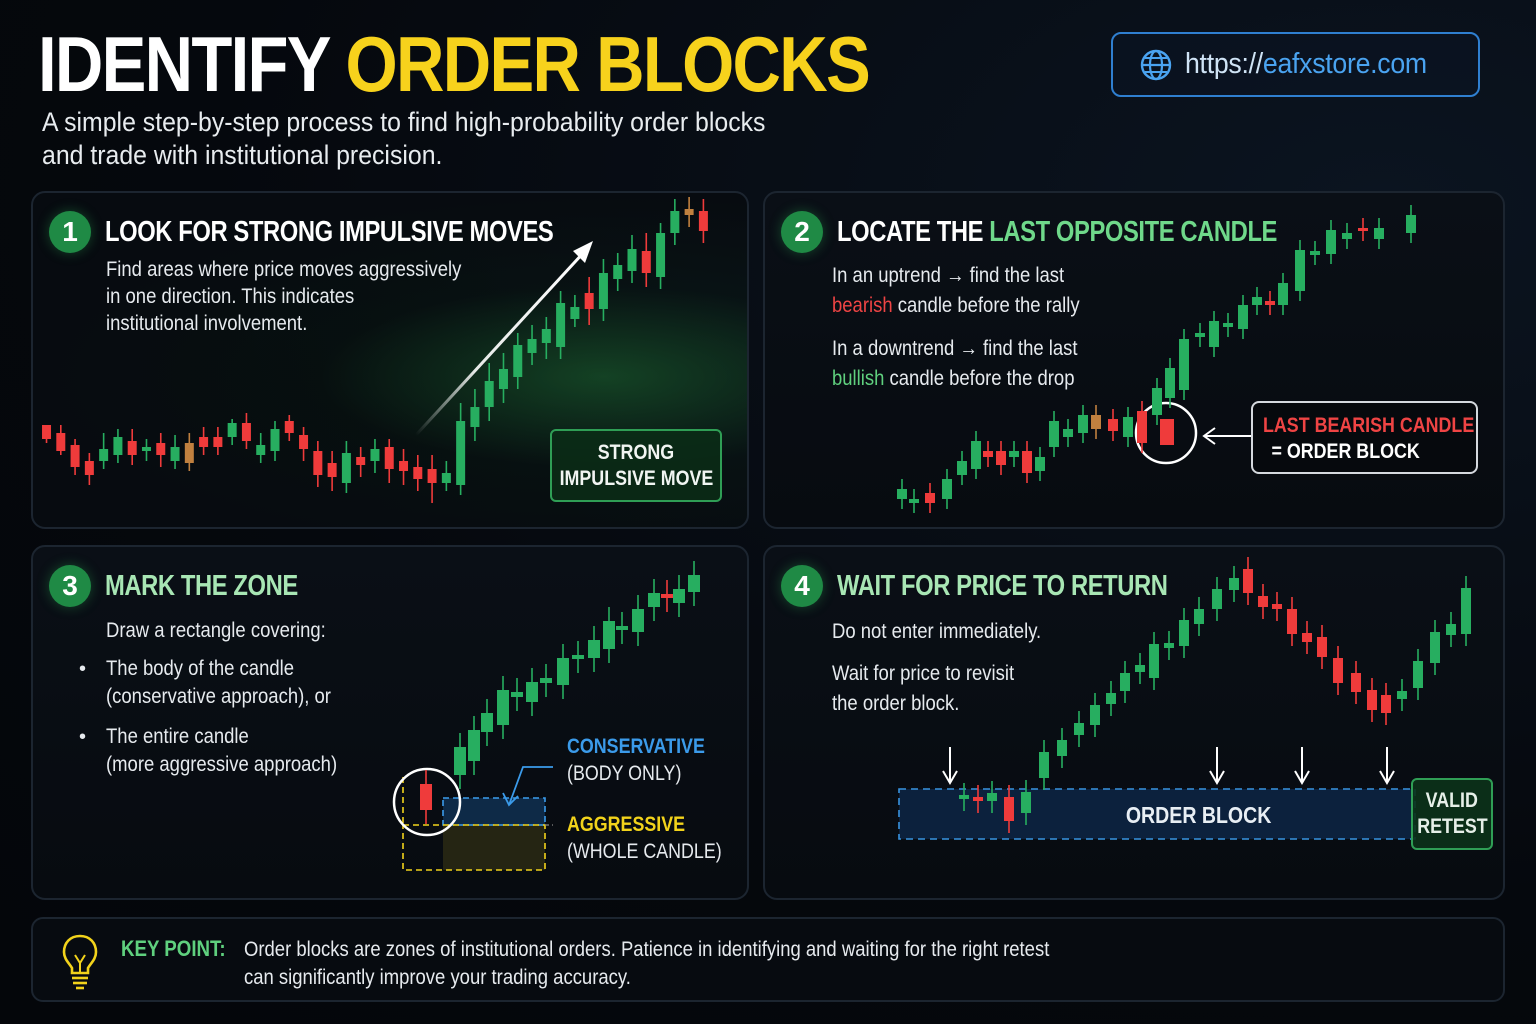 This screenshot has width=1536, height=1024. I want to click on aggressive-zone-fill, so click(494, 847).